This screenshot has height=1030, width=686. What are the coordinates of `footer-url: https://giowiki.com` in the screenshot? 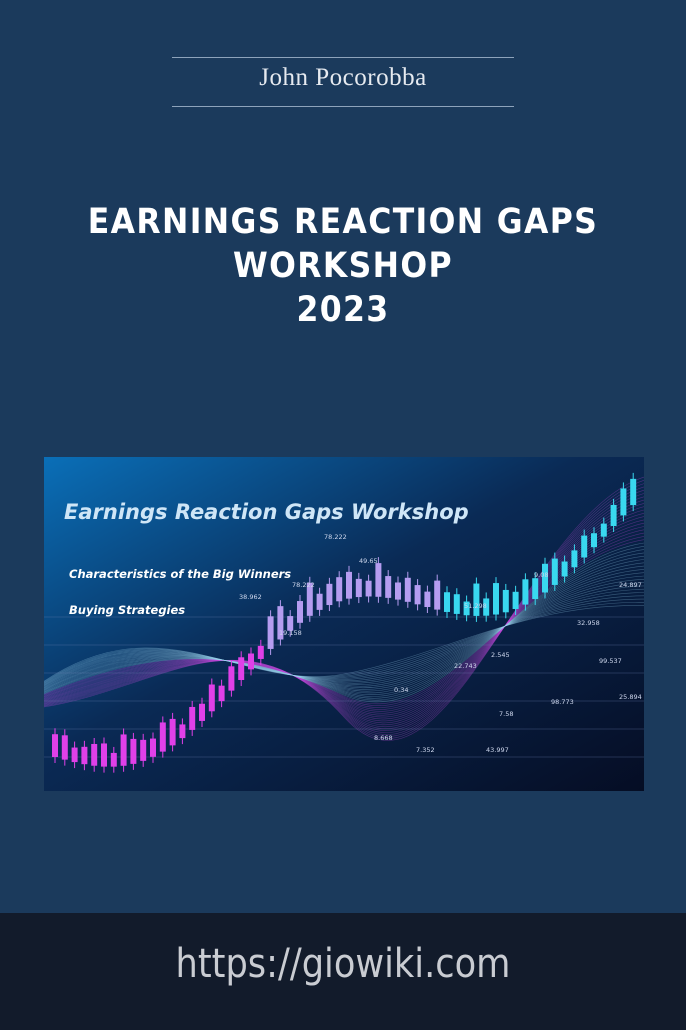 It's located at (343, 964).